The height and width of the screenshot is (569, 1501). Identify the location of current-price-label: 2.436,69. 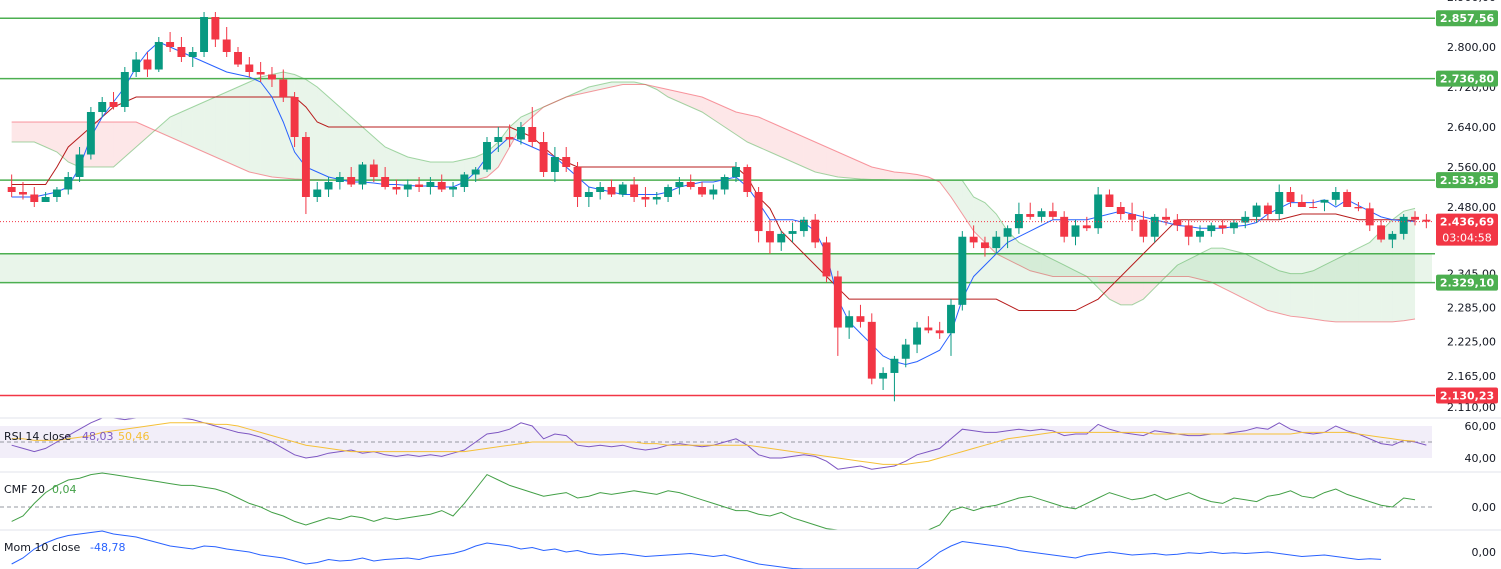
(1467, 222).